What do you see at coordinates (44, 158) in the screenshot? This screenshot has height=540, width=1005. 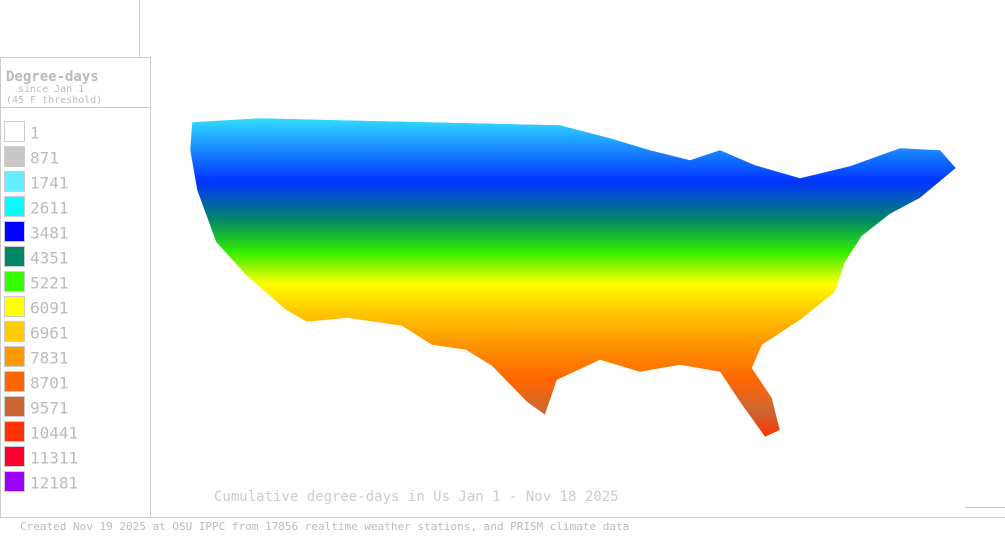 I see `legend-label: 871` at bounding box center [44, 158].